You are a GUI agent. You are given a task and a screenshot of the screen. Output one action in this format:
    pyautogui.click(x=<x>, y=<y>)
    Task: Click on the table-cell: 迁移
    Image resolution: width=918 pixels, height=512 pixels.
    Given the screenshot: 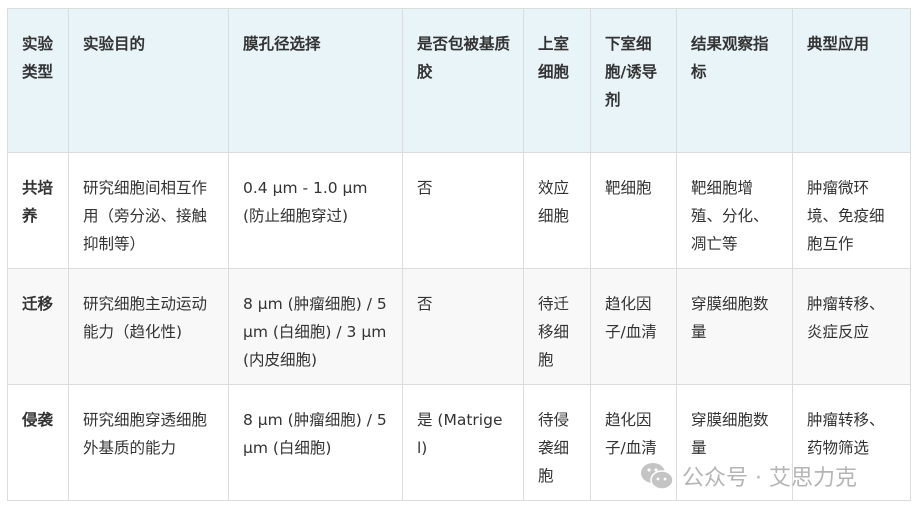 What is the action you would take?
    pyautogui.click(x=38, y=326)
    